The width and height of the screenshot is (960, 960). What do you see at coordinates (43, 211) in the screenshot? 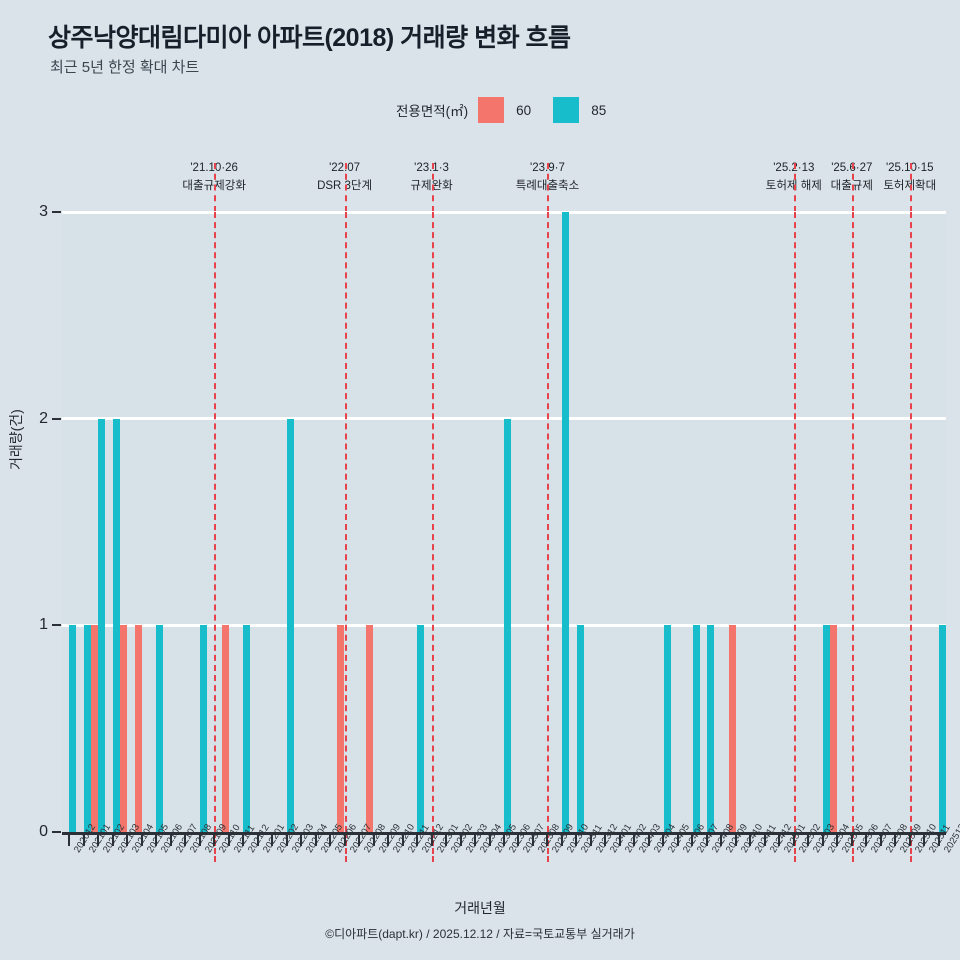
I see `y-tick-label: 3` at bounding box center [43, 211].